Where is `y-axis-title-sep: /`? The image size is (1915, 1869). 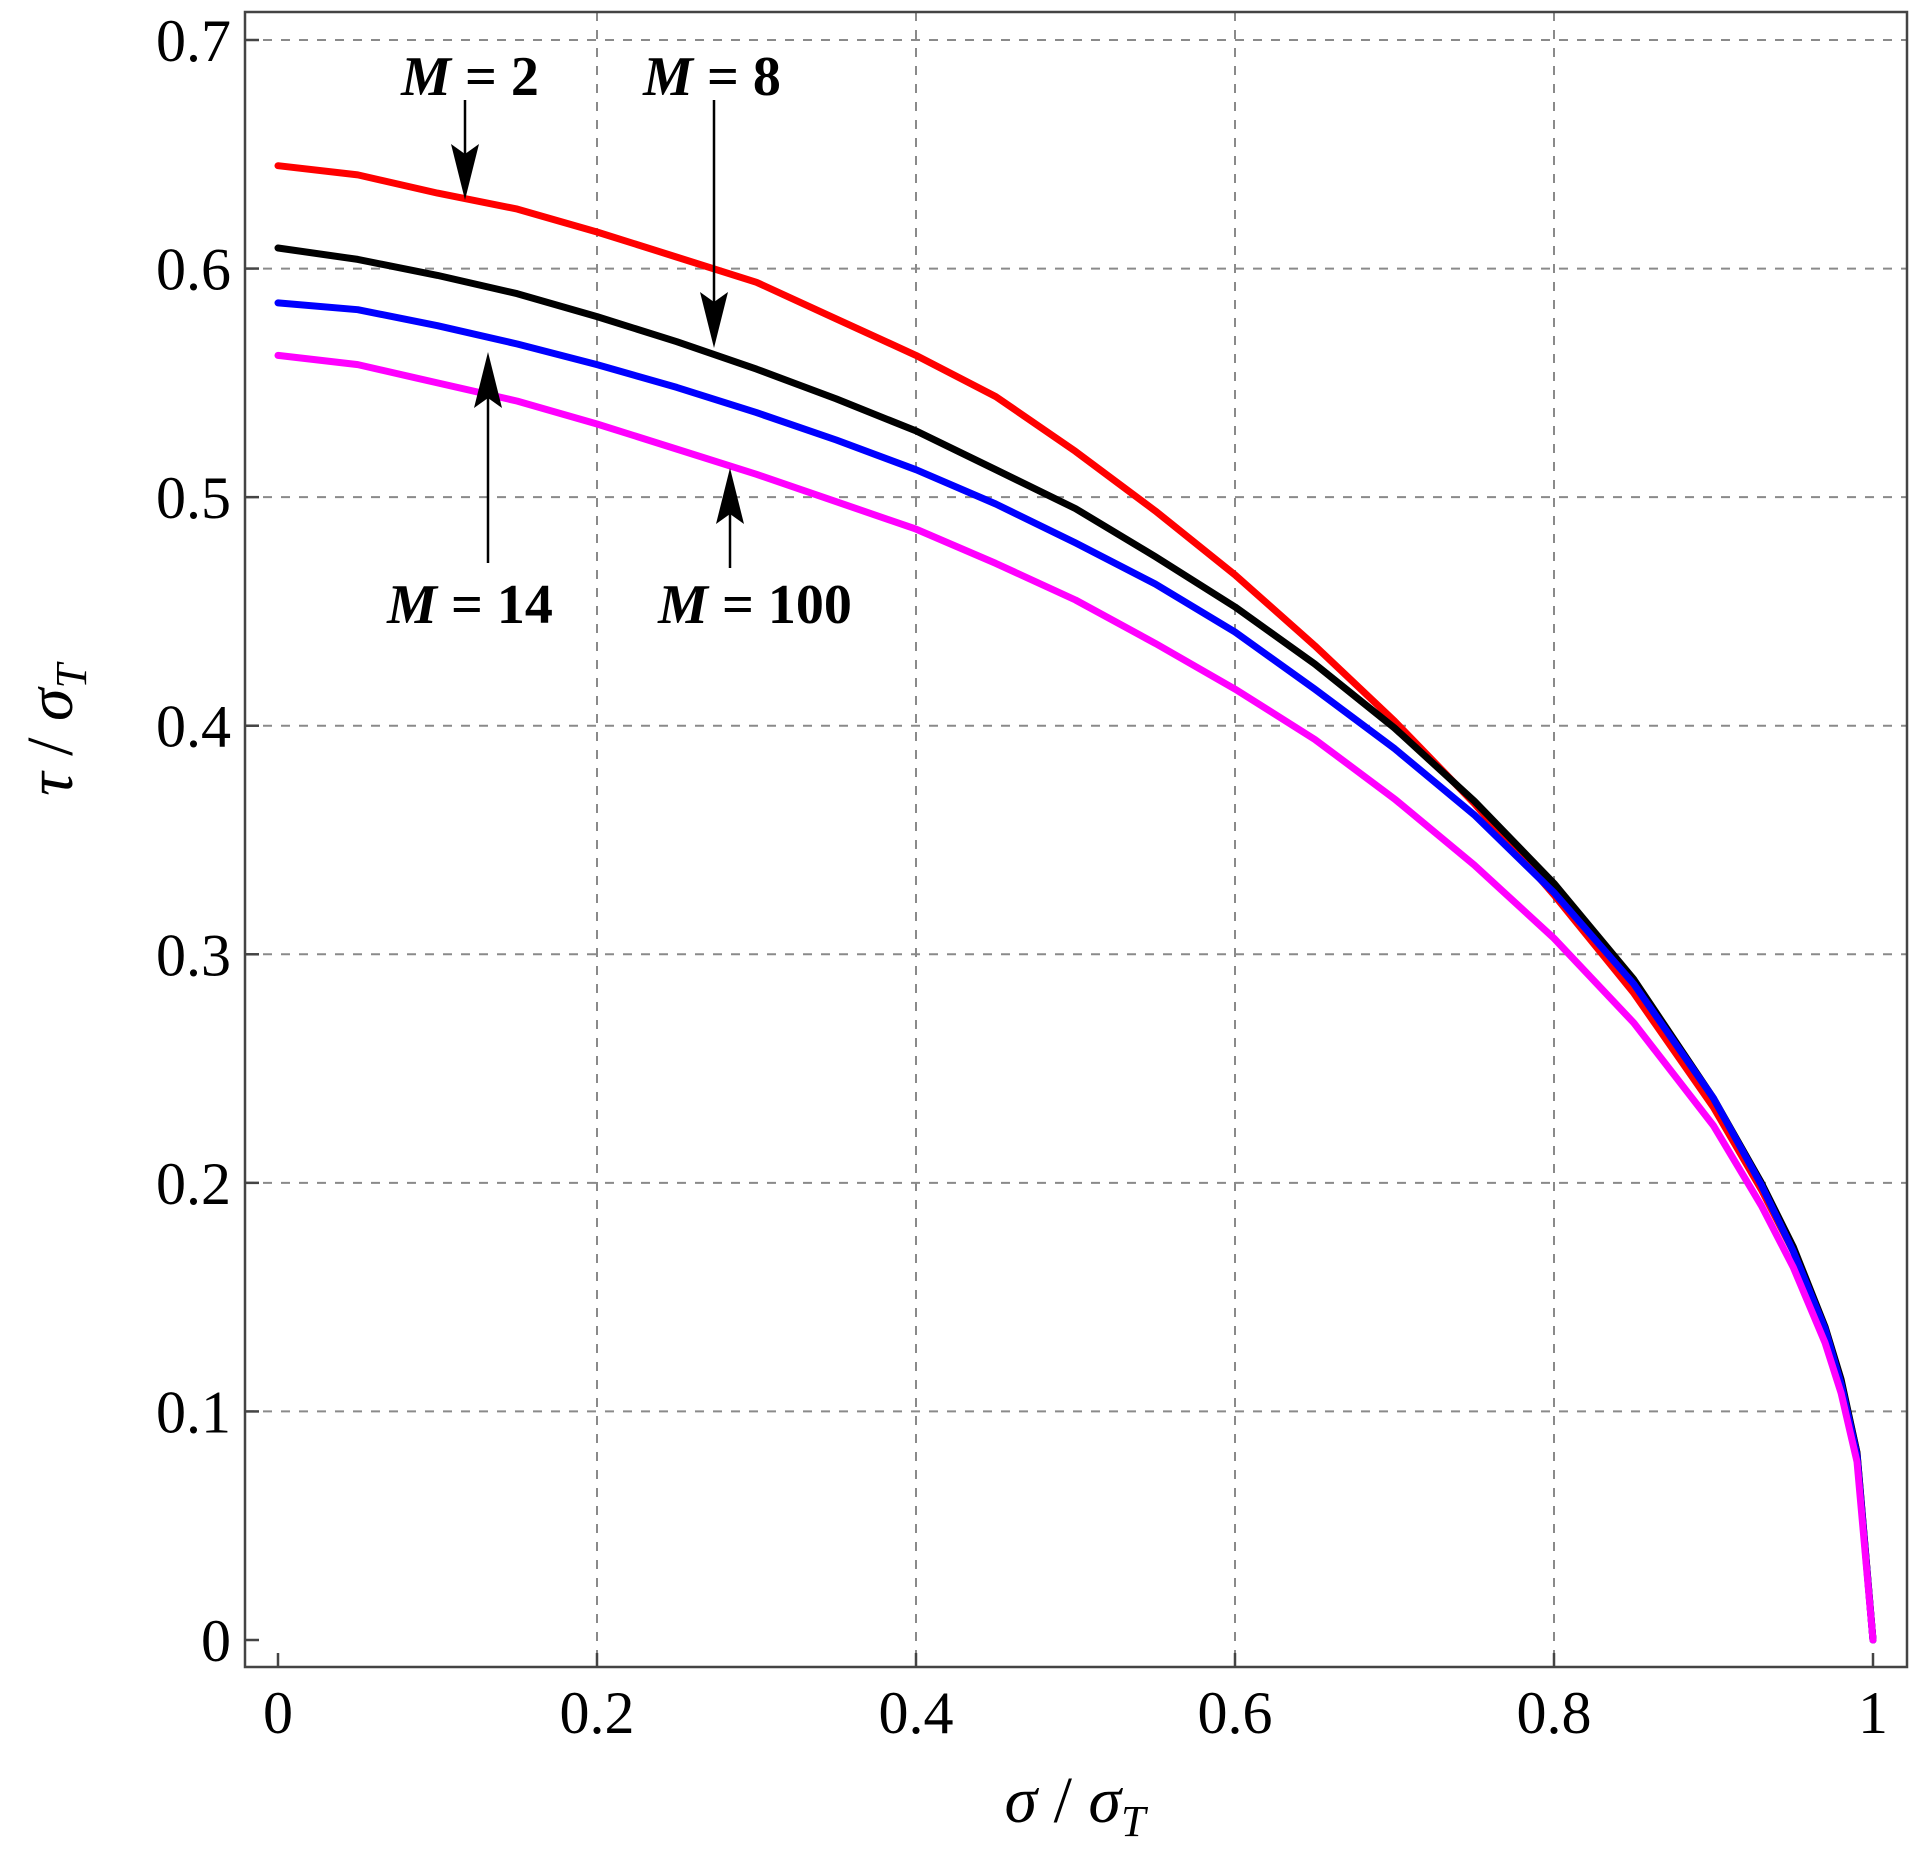 y-axis-title-sep: / is located at coordinates (50, 746).